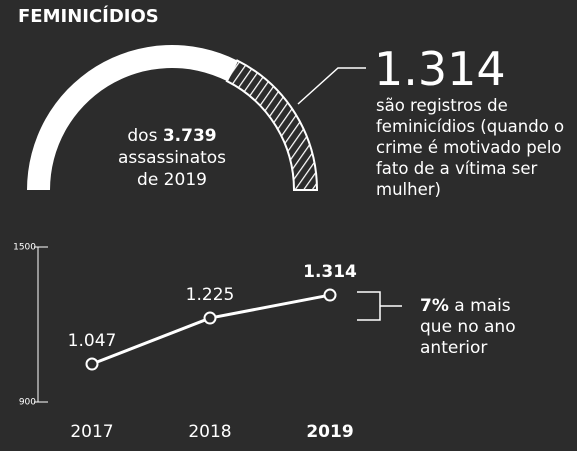  What do you see at coordinates (211, 329) in the screenshot?
I see `series-line` at bounding box center [211, 329].